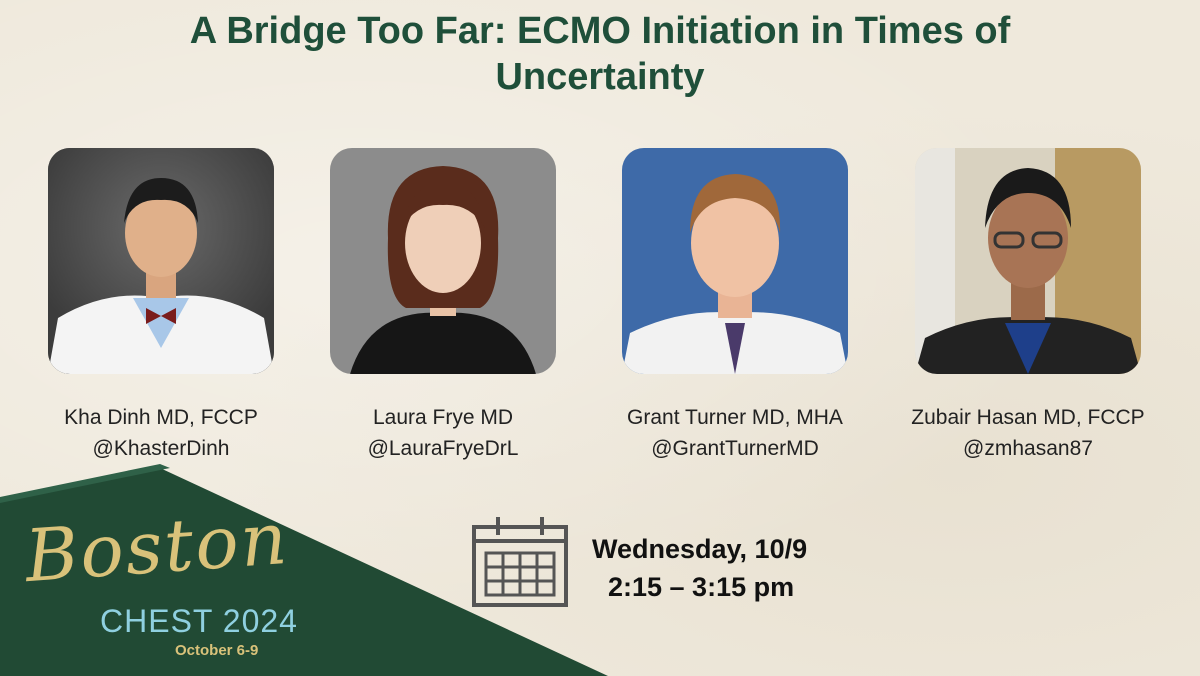 The width and height of the screenshot is (1200, 676). What do you see at coordinates (217, 650) in the screenshot?
I see `logo-dates: October 6-9` at bounding box center [217, 650].